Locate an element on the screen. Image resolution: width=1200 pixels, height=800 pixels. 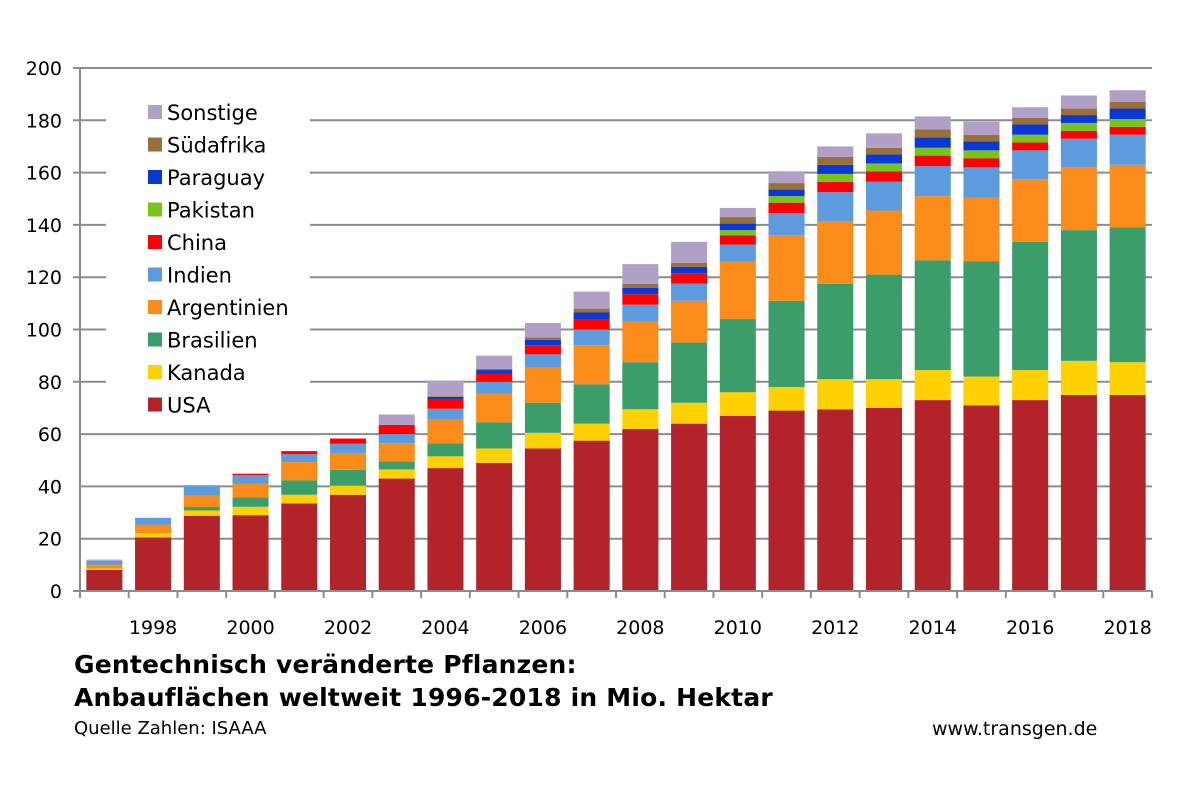
legend-label: Argentinien is located at coordinates (228, 308).